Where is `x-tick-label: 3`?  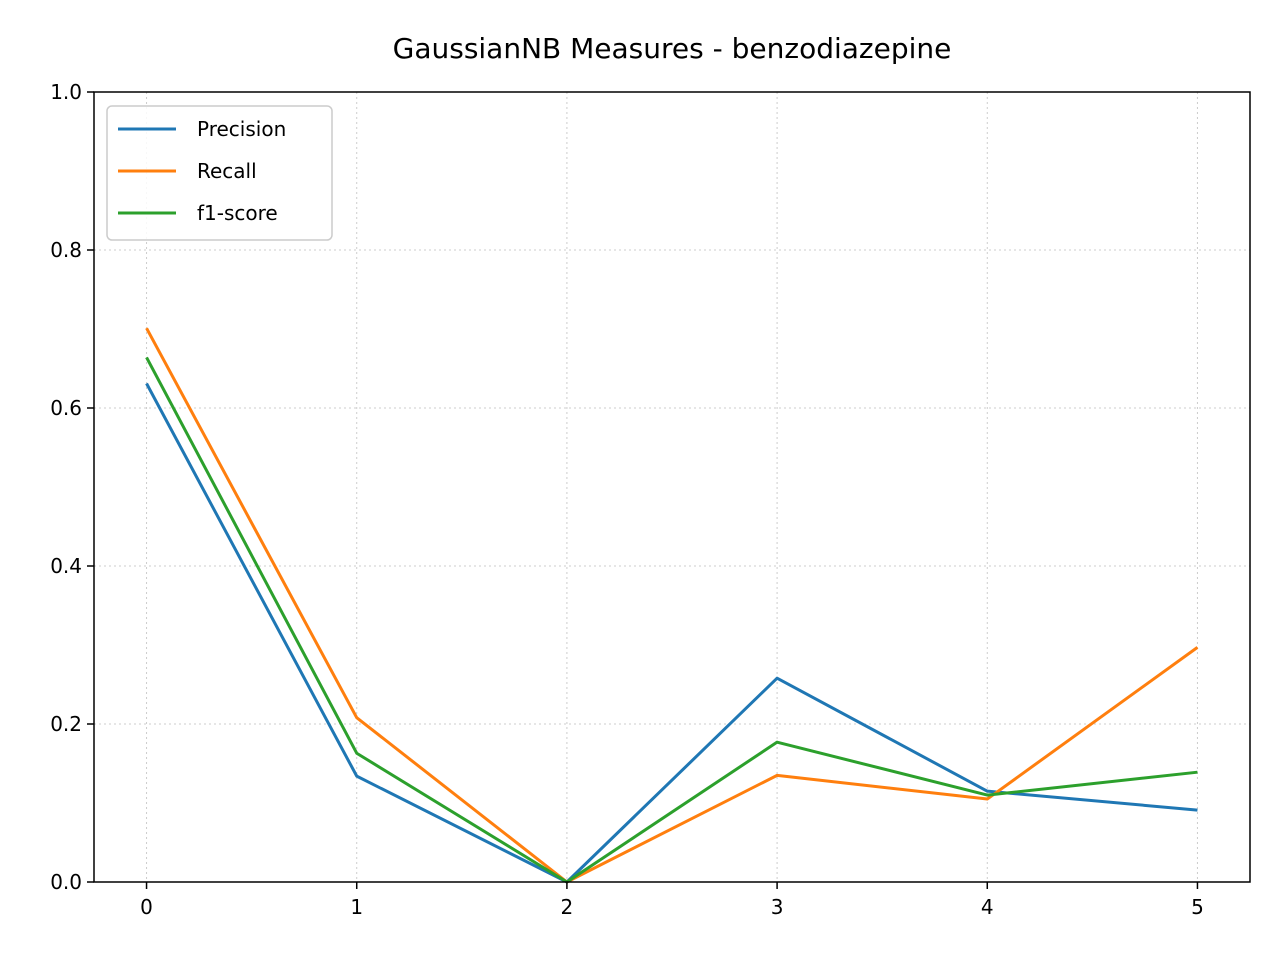
x-tick-label: 3 is located at coordinates (777, 907).